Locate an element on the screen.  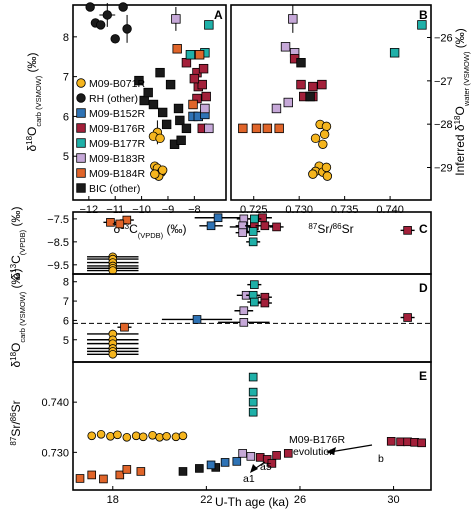
panel-e-xtick-label-3: 30 is located at coordinates (393, 500).